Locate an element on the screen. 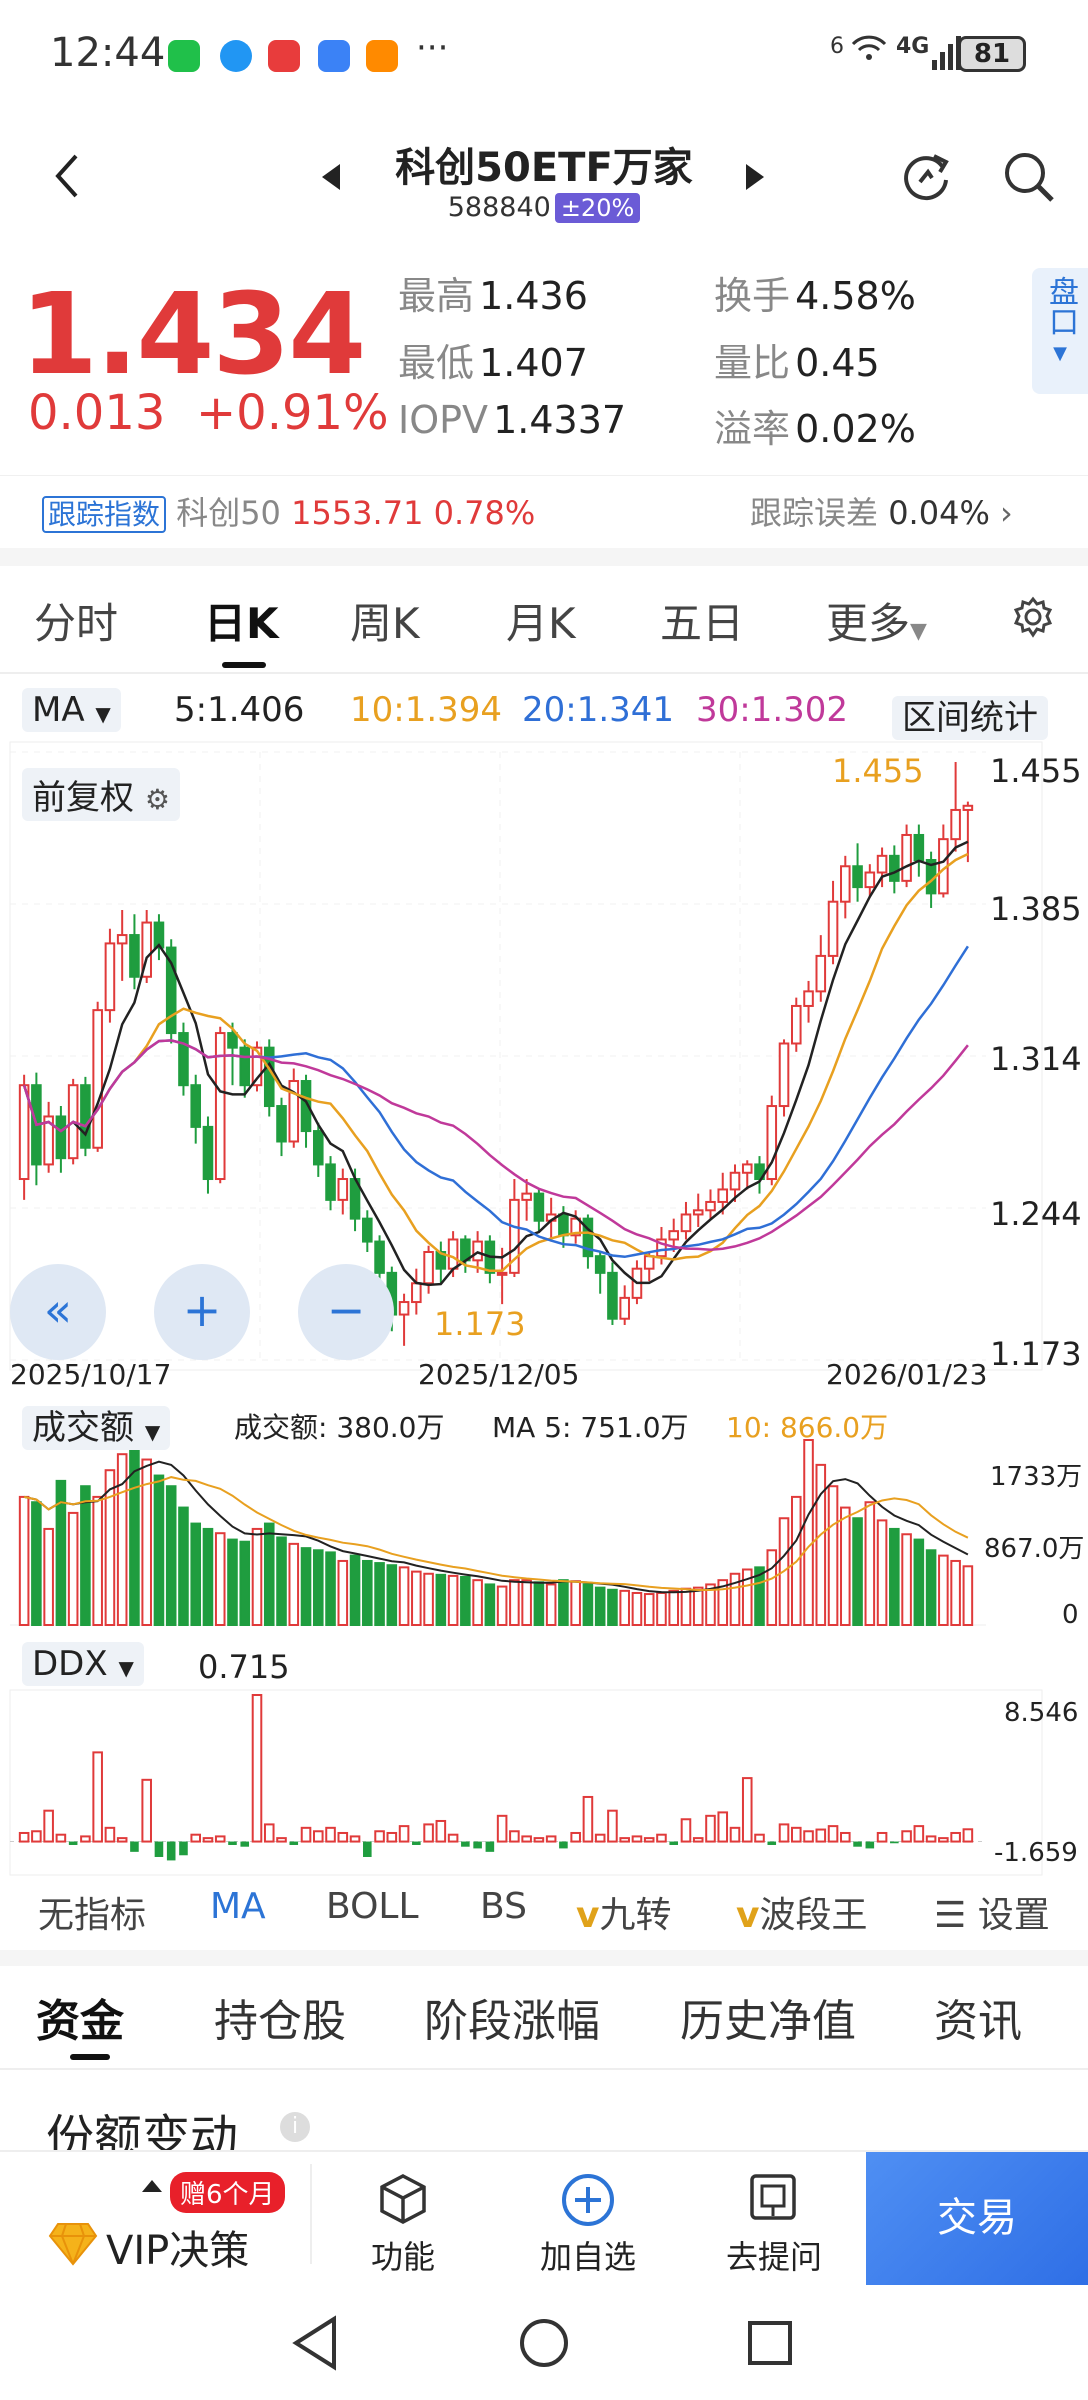 The image size is (1088, 2400). pankou-button: 盘口 ▼ is located at coordinates (1060, 331).